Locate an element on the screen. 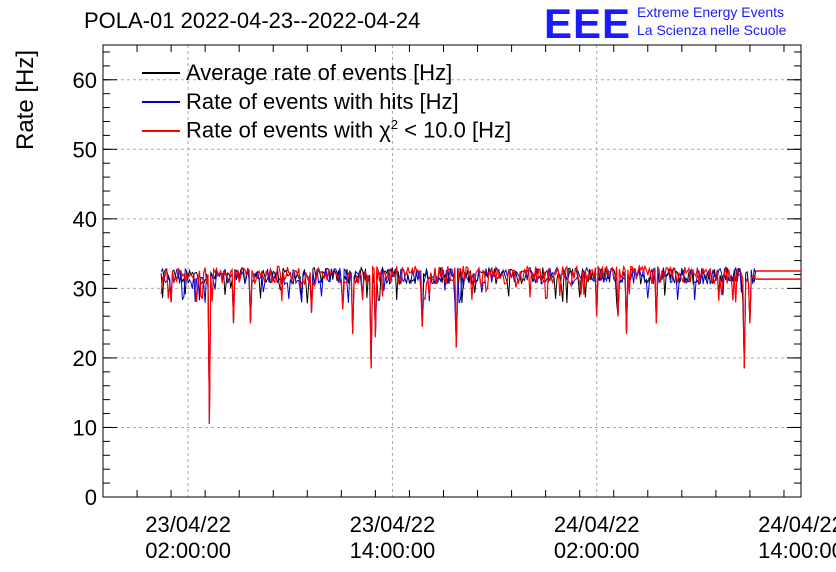  legend-item-chi2: Rate of events with χ2 < 10.0 [Hz] is located at coordinates (326, 130).